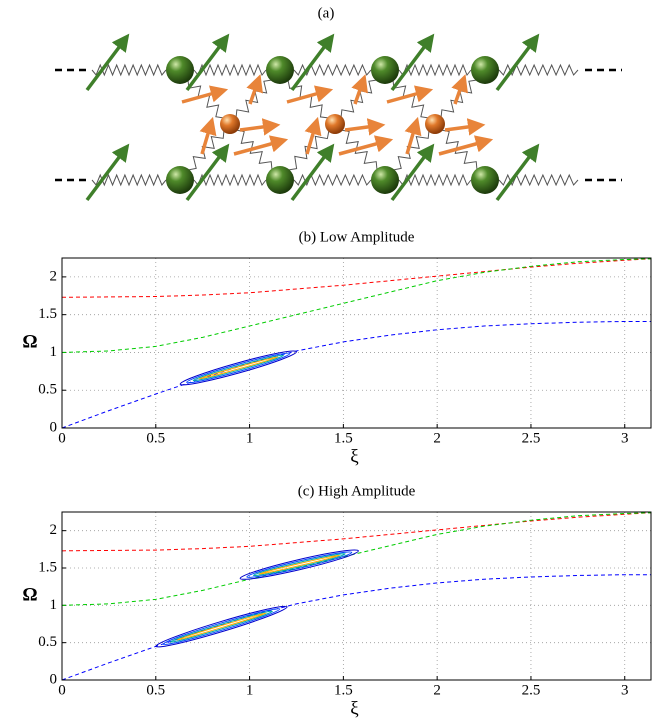  Describe the element at coordinates (625, 690) in the screenshot. I see `x-tick-label: 3` at that location.